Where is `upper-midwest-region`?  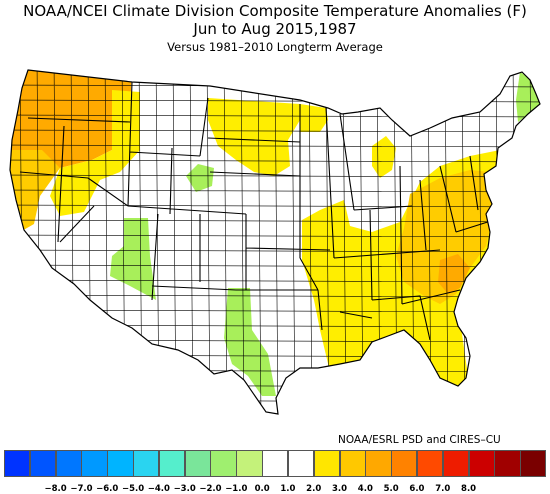 upper-midwest-region is located at coordinates (314, 118).